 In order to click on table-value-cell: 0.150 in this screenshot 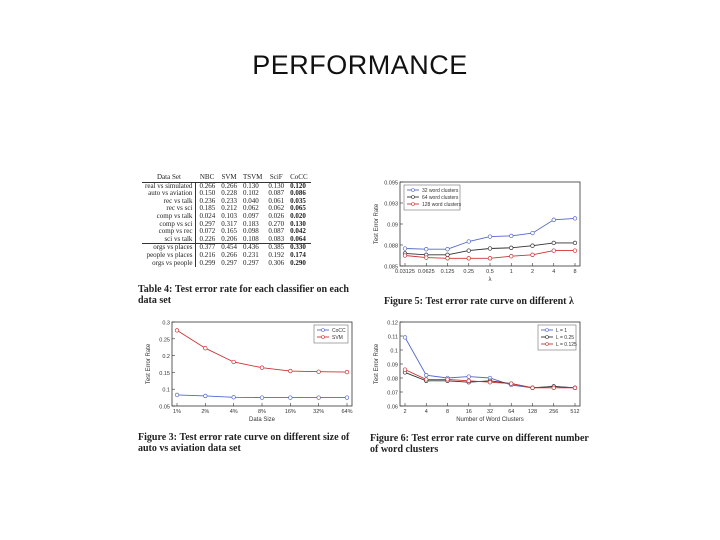, I will do `click(207, 193)`.